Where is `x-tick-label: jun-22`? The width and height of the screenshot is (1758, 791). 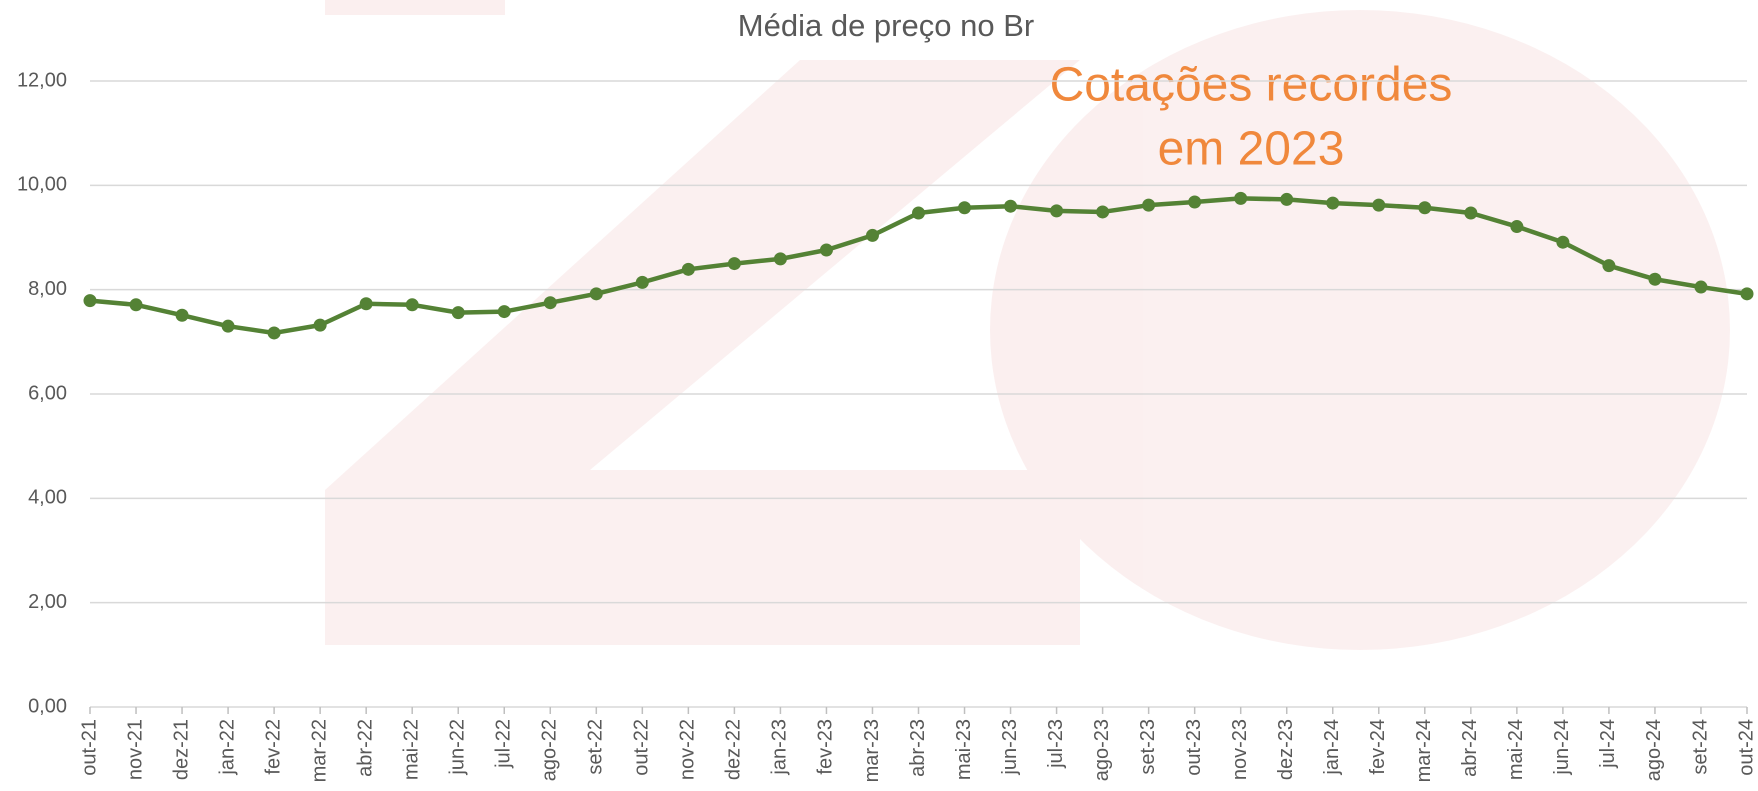
x-tick-label: jun-22 is located at coordinates (458, 747).